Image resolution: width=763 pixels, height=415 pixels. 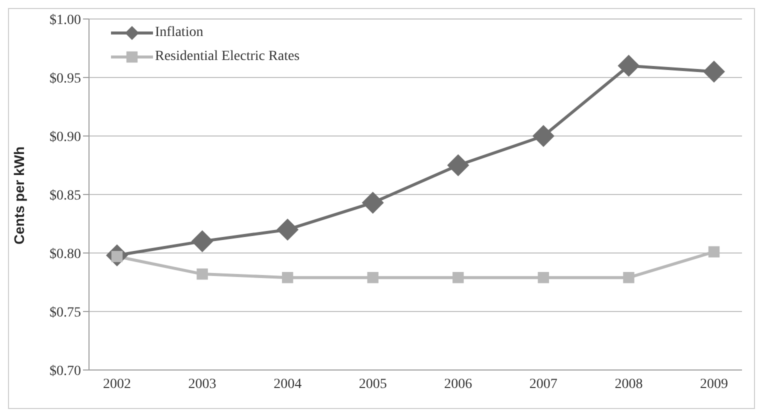 What do you see at coordinates (65, 312) in the screenshot?
I see `y-tick-label: $0.75` at bounding box center [65, 312].